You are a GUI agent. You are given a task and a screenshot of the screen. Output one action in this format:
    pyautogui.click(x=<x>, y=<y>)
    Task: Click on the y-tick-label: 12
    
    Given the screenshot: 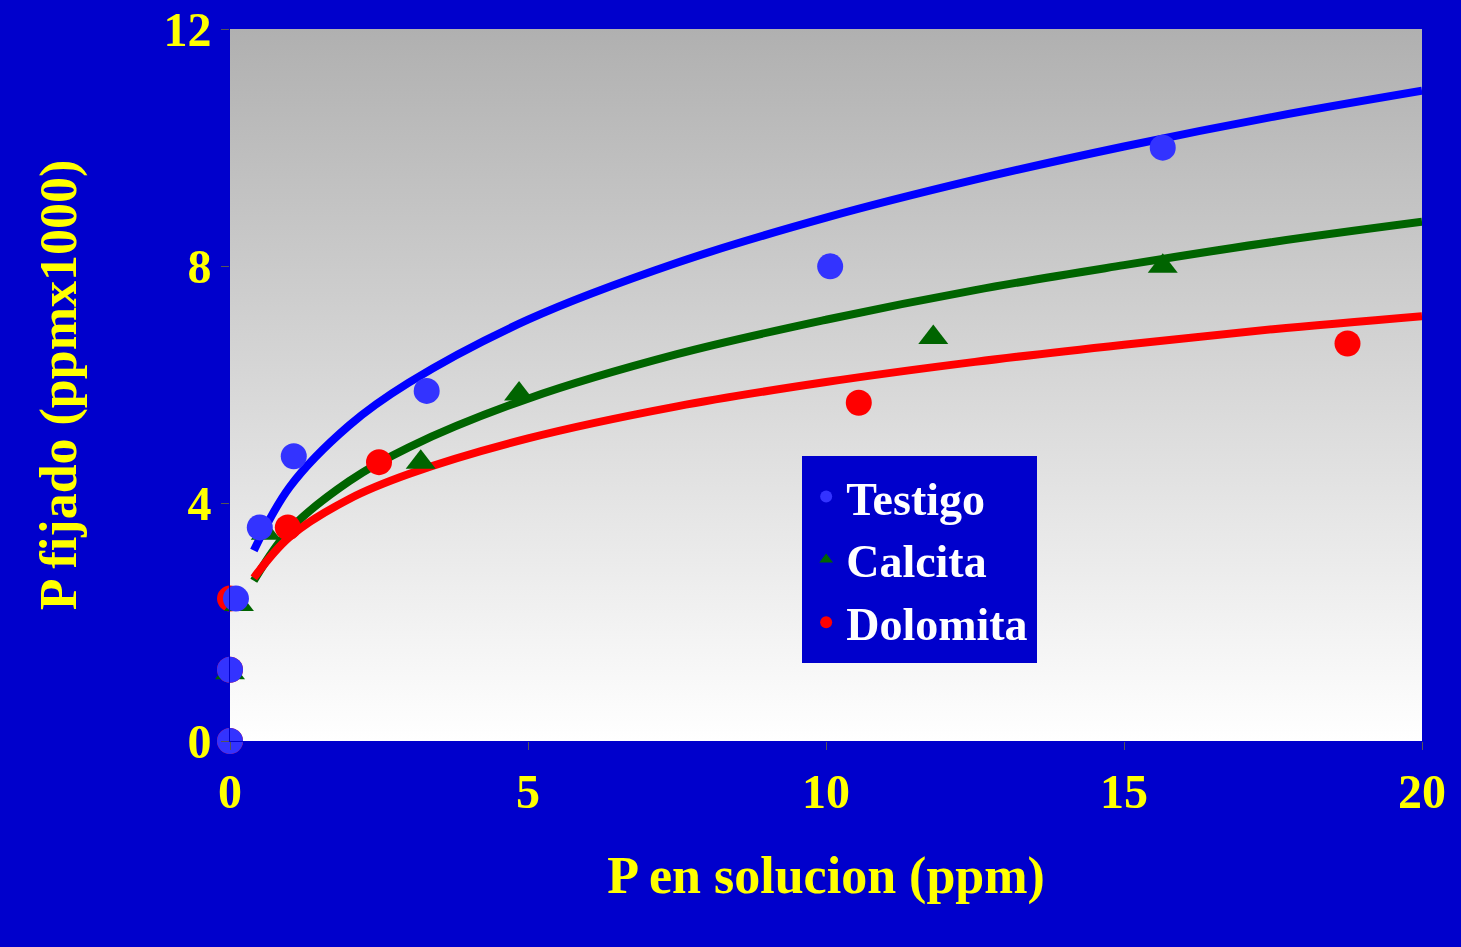 What is the action you would take?
    pyautogui.click(x=187, y=29)
    